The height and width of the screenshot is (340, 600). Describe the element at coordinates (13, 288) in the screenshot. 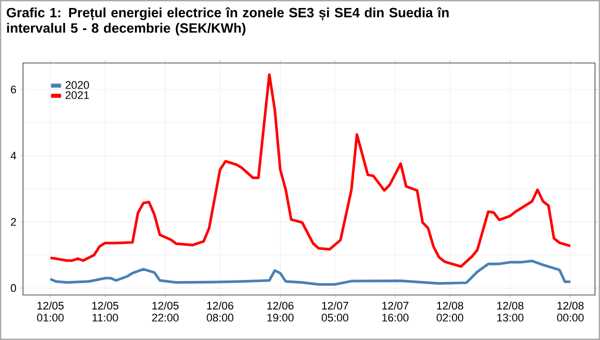

I see `y-tick-label: 0` at that location.